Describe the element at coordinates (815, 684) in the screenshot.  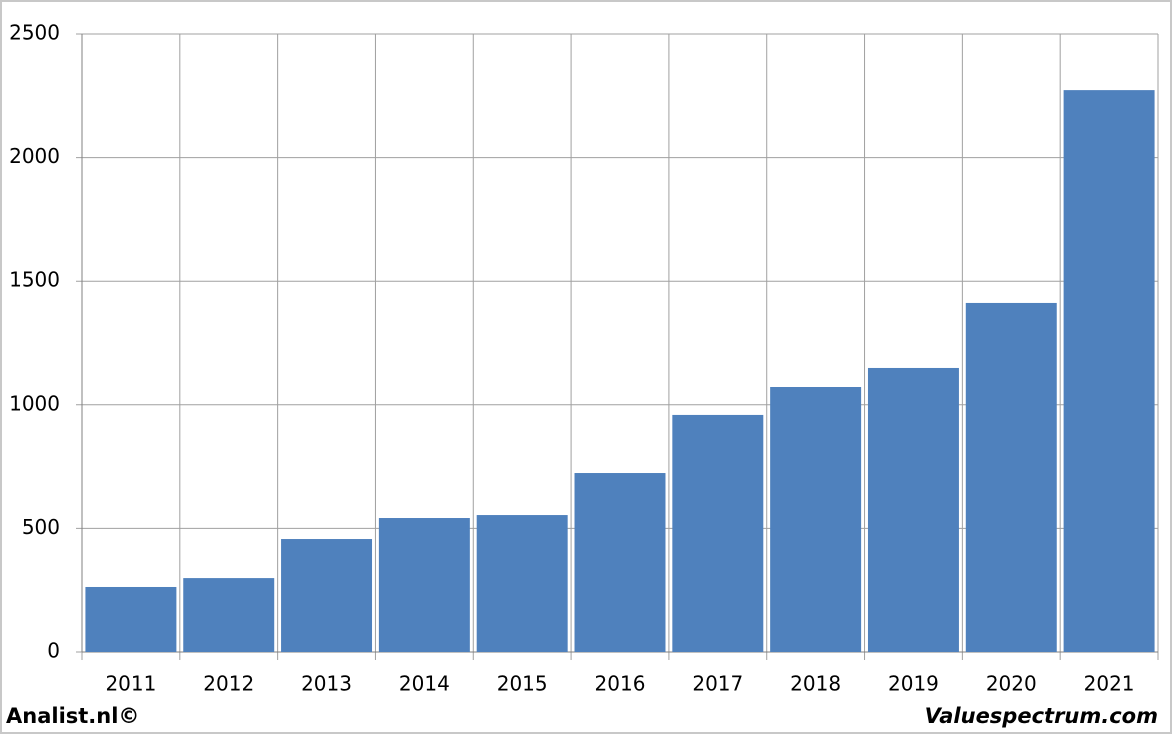
I see `x-tick-label: 2018` at that location.